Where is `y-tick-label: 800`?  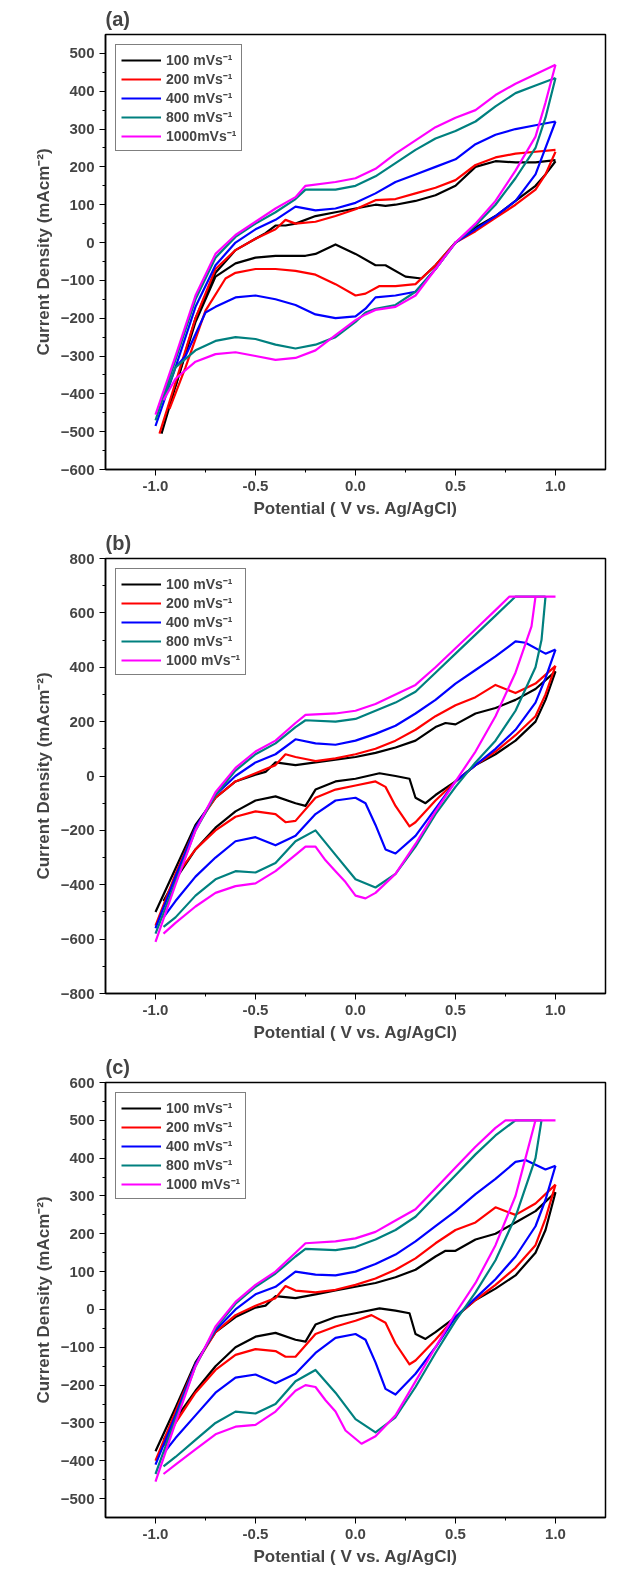 y-tick-label: 800 is located at coordinates (82, 558).